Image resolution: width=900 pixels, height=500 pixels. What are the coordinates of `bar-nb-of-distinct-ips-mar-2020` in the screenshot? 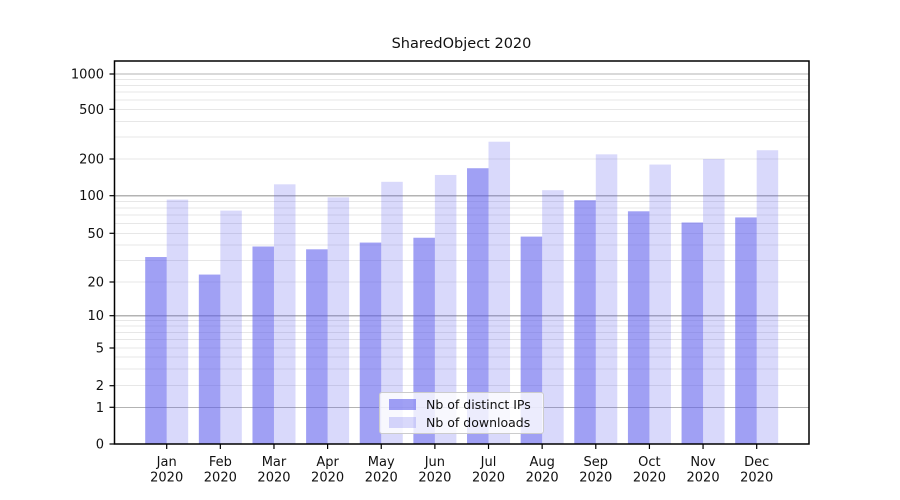 It's located at (263, 345).